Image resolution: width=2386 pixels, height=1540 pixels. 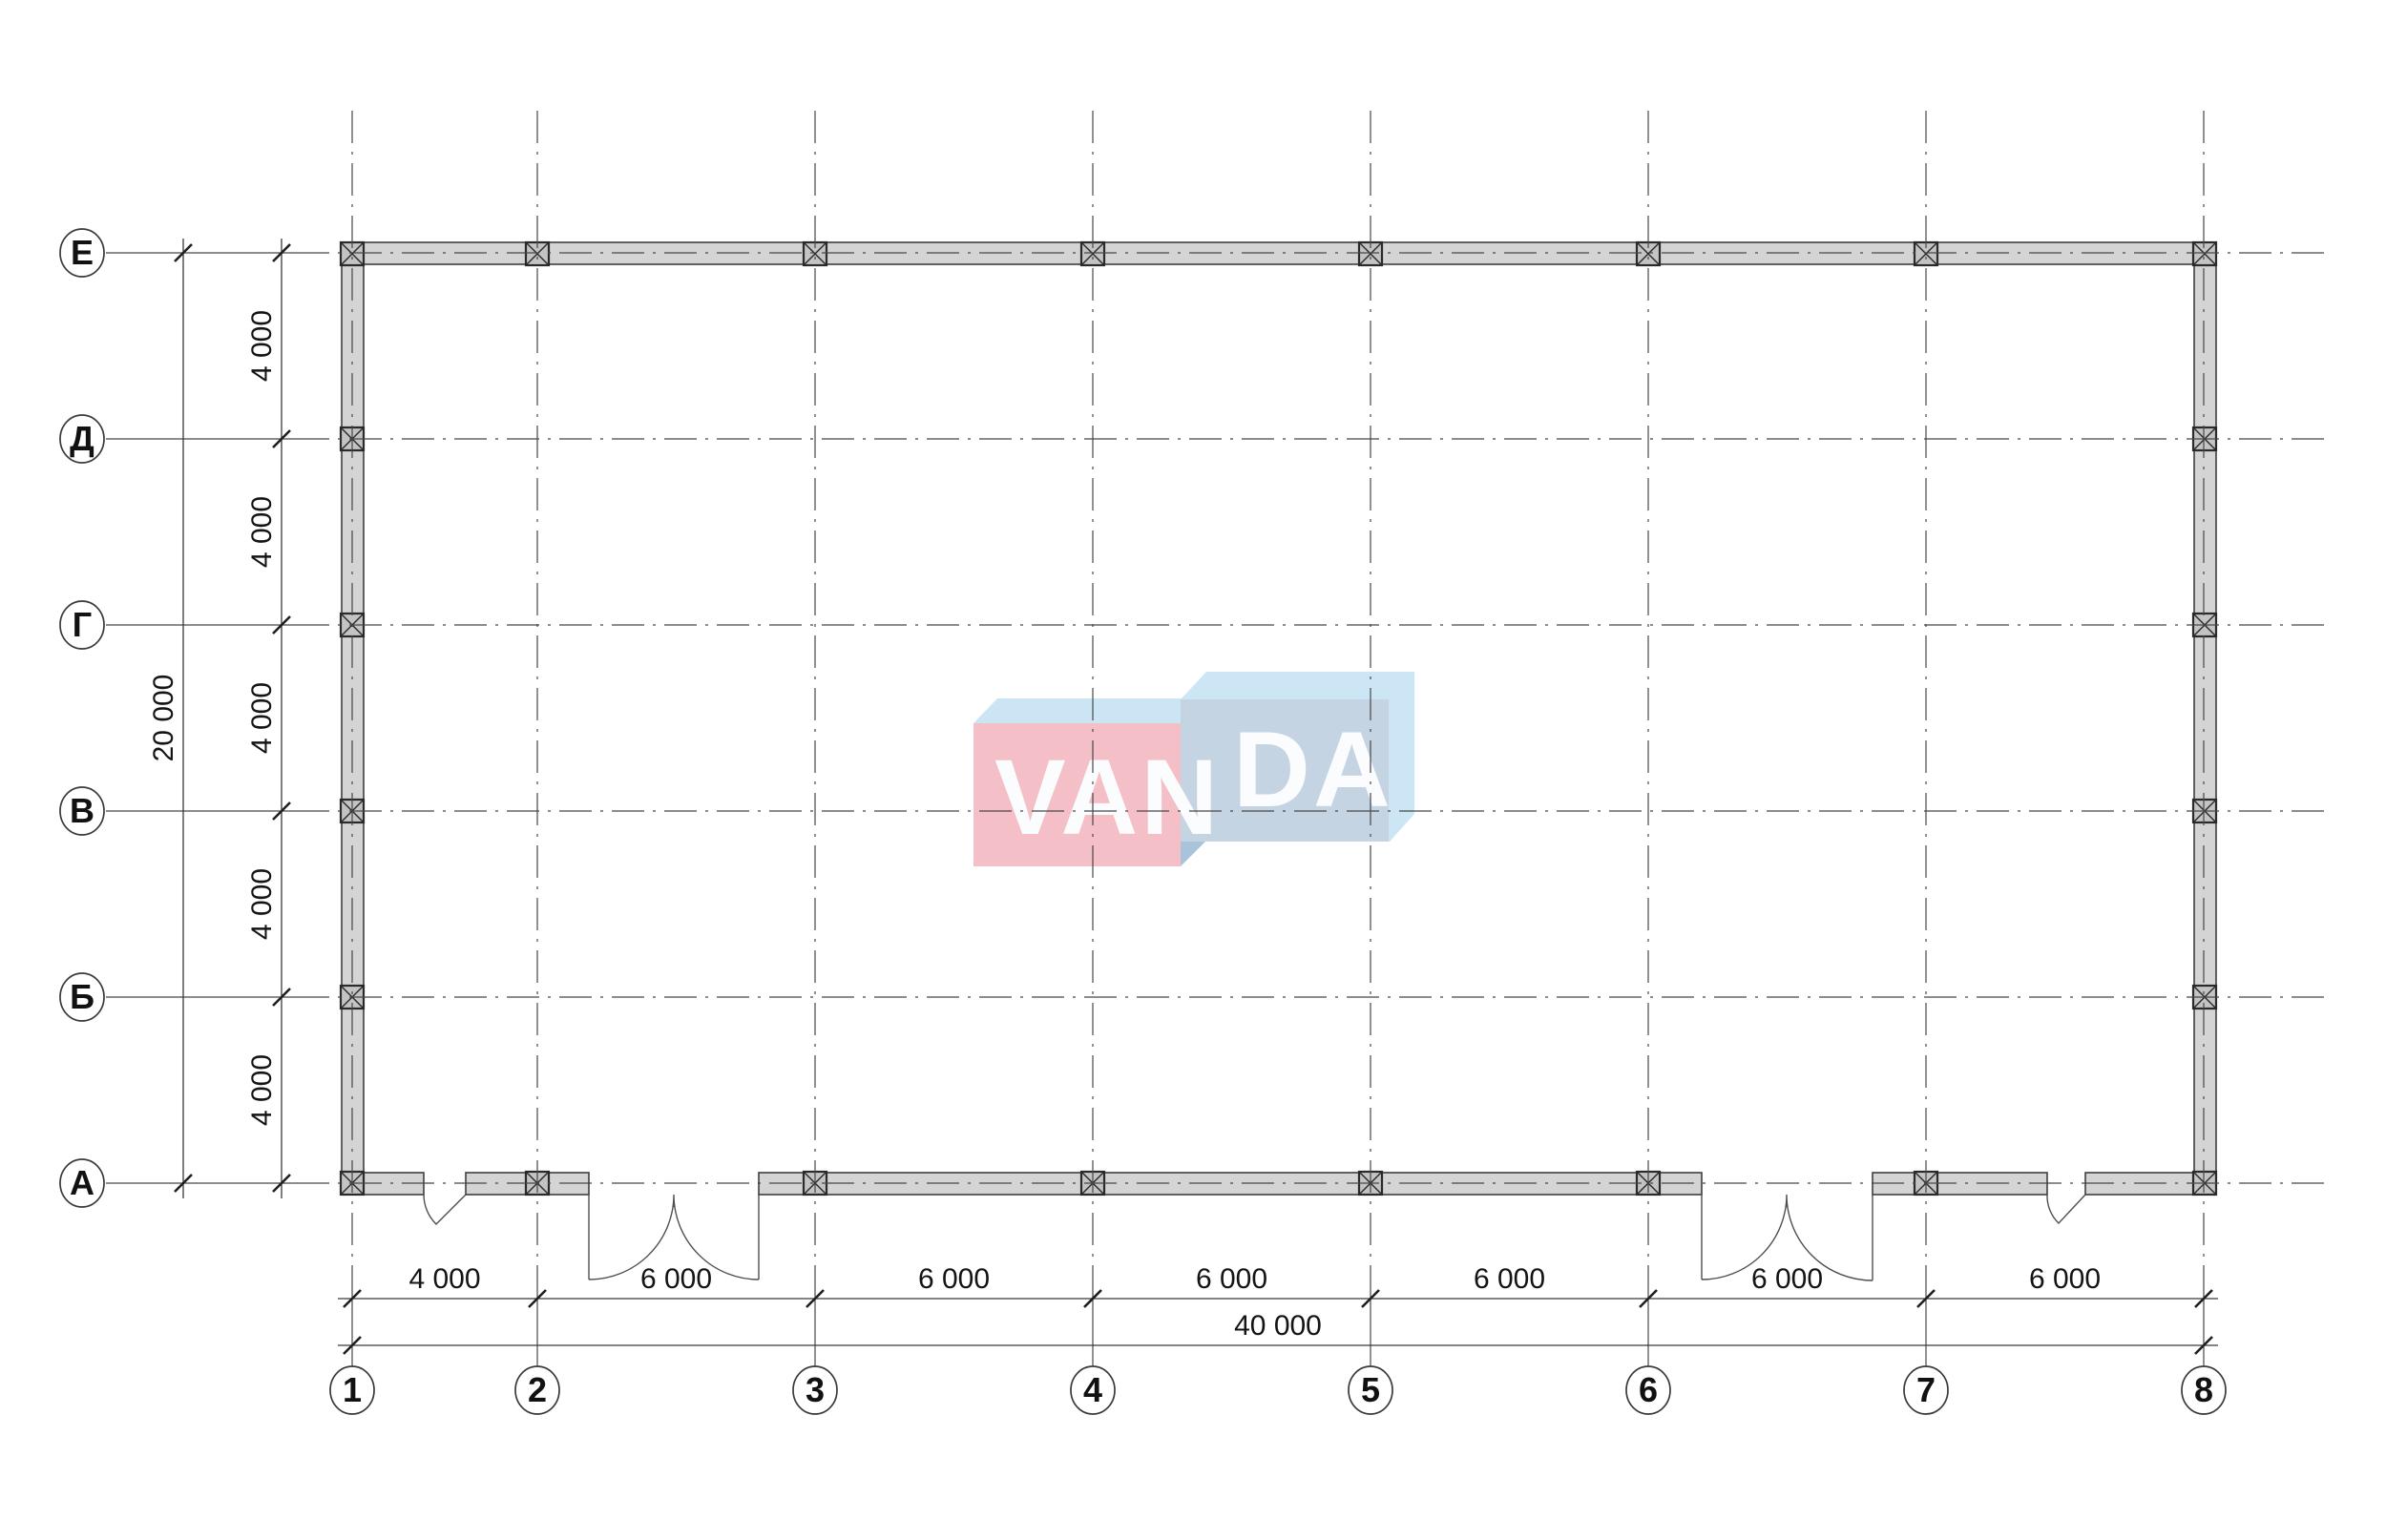 What do you see at coordinates (1254, 1237) in the screenshot?
I see `doors-layer` at bounding box center [1254, 1237].